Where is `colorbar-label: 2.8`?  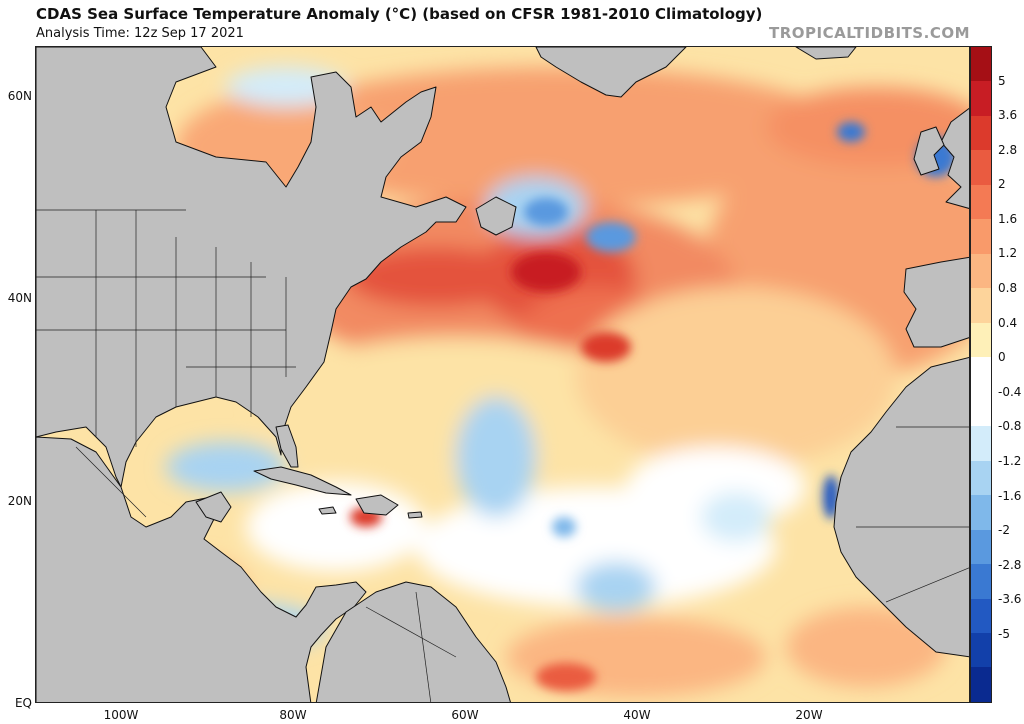
colorbar-label: 2.8 is located at coordinates (1008, 149).